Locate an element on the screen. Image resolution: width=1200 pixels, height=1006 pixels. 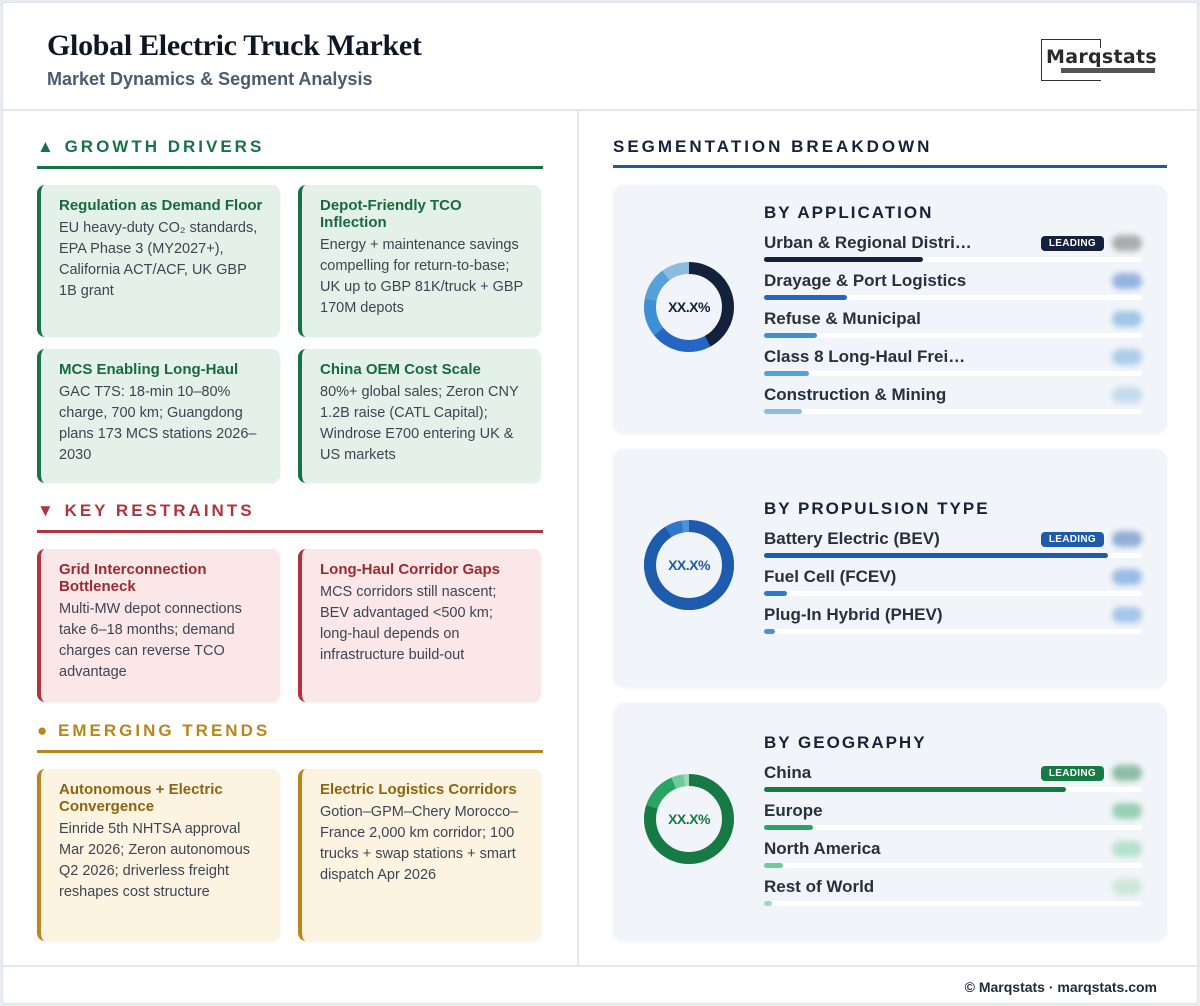
segment-label: Drayage & Port Logistics is located at coordinates (865, 280).